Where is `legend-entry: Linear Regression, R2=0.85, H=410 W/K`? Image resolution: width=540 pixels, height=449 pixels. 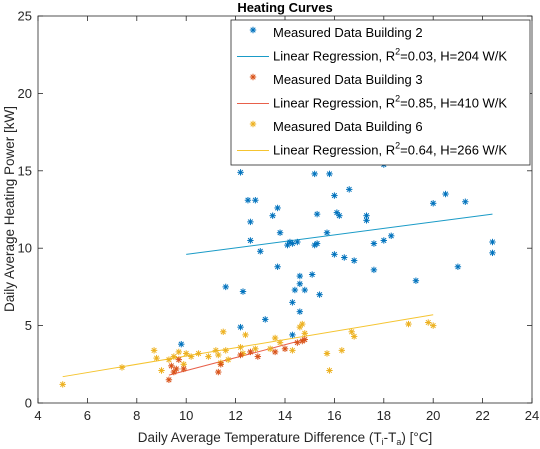 legend-entry: Linear Regression, R2=0.85, H=410 W/K is located at coordinates (372, 102).